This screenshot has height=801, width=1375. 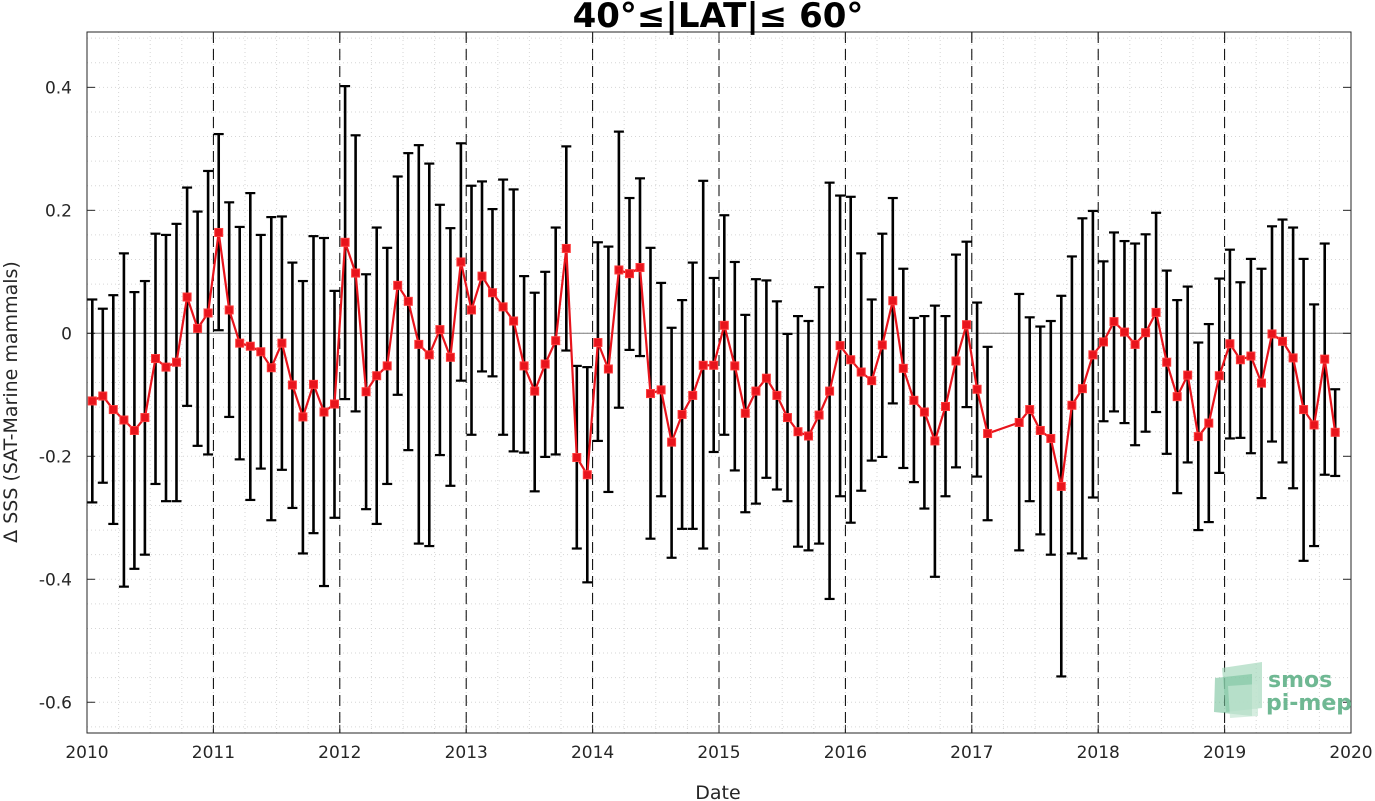 I want to click on x-tick-label: 2011, so click(x=213, y=753).